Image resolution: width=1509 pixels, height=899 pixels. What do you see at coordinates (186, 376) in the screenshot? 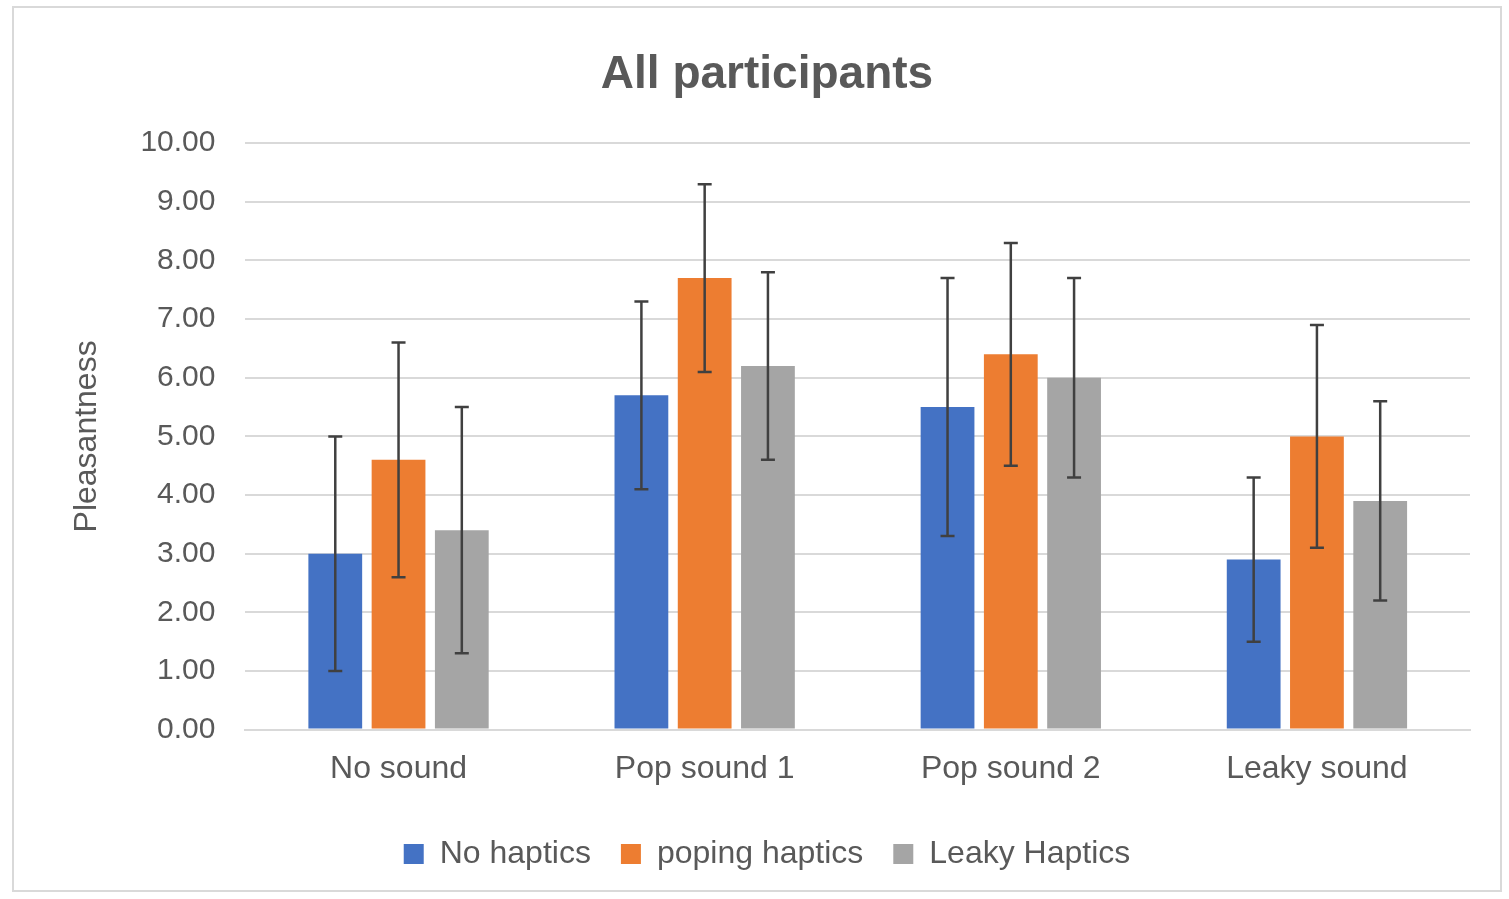
I see `y-tick-label: 6.00` at bounding box center [186, 376].